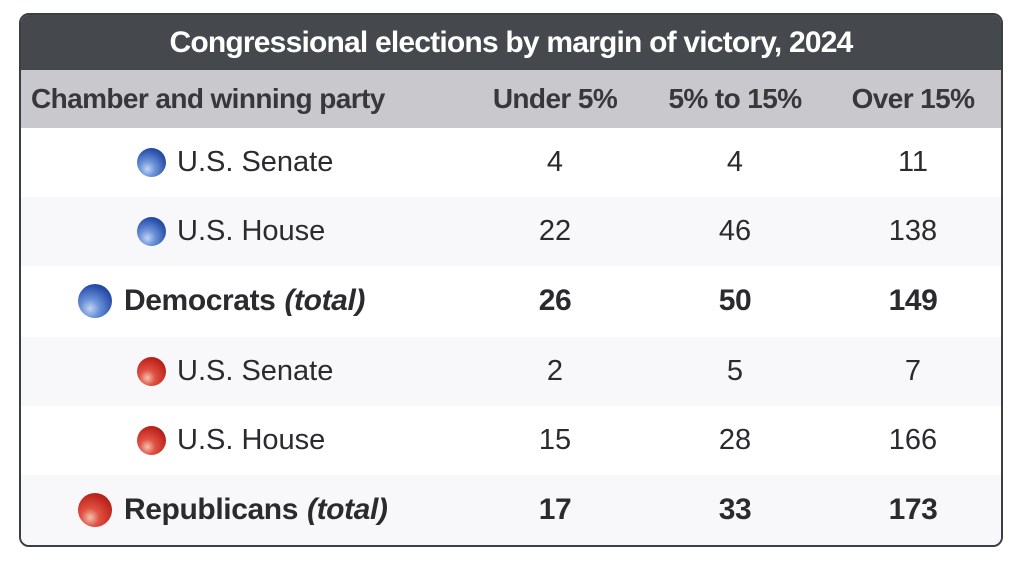 The image size is (1024, 566). What do you see at coordinates (735, 162) in the screenshot?
I see `value-5-to-15: 4` at bounding box center [735, 162].